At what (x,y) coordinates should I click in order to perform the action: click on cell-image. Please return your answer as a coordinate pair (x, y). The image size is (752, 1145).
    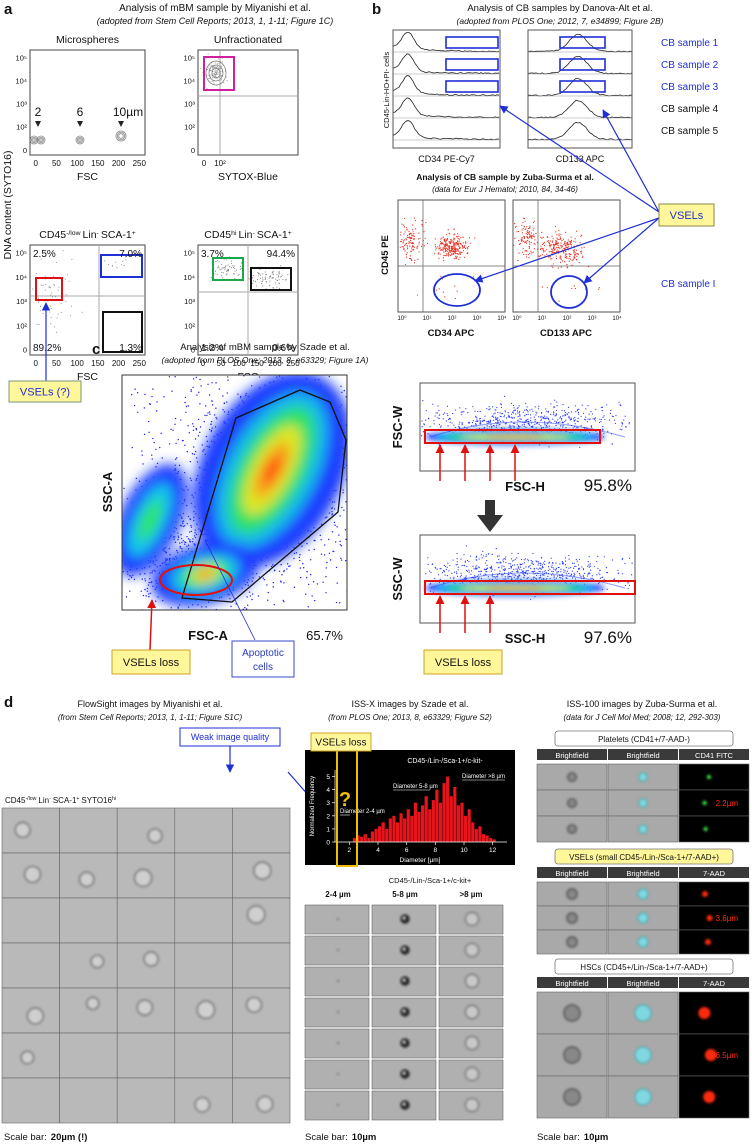
    Looking at the image, I should click on (203, 965).